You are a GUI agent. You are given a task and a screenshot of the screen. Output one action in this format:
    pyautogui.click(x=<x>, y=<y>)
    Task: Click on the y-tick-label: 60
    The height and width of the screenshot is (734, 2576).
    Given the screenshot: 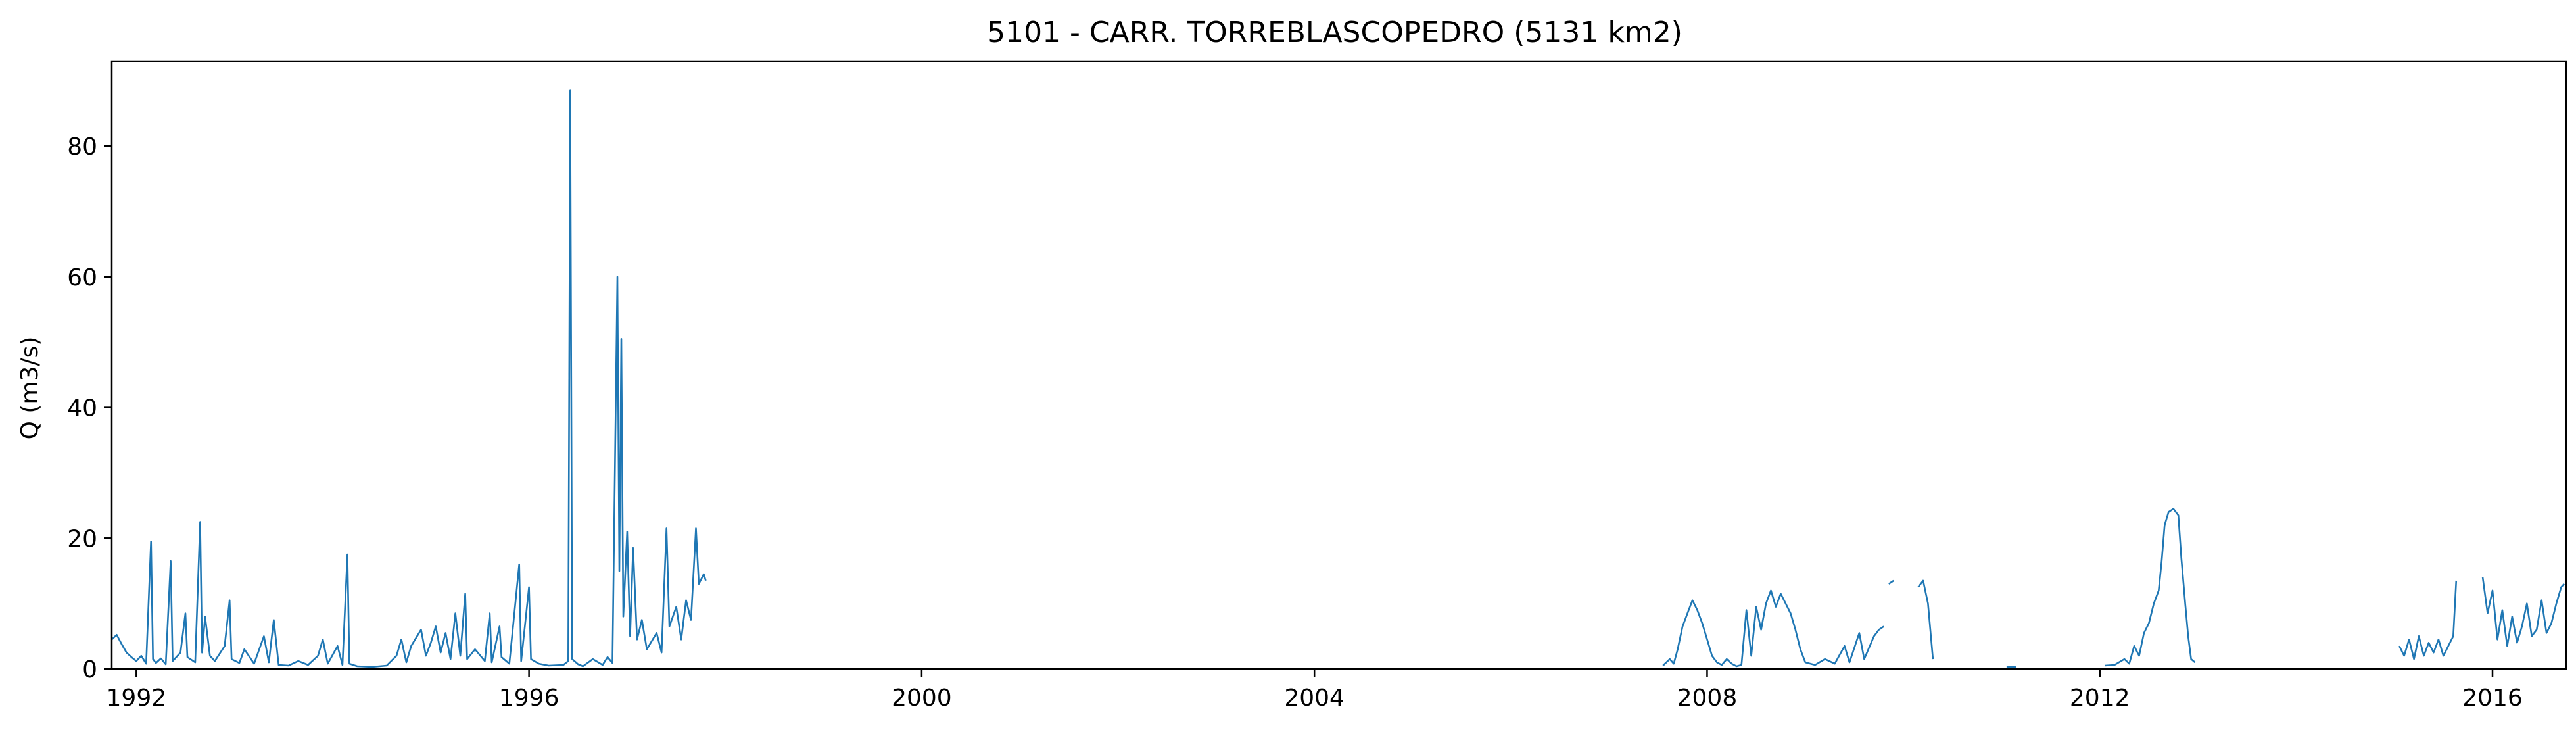 What is the action you would take?
    pyautogui.click(x=82, y=277)
    